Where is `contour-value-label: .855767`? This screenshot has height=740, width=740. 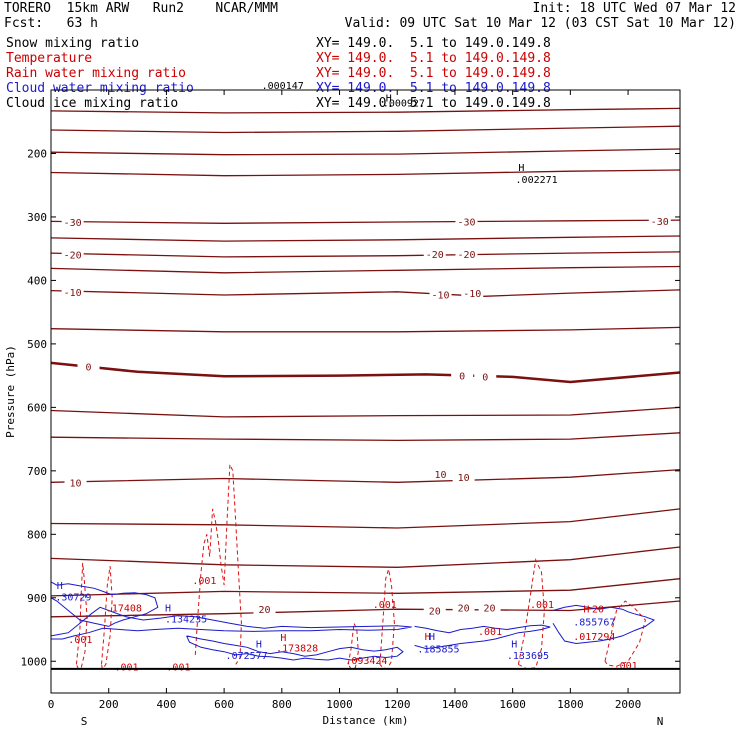
contour-value-label: .855767 is located at coordinates (594, 622).